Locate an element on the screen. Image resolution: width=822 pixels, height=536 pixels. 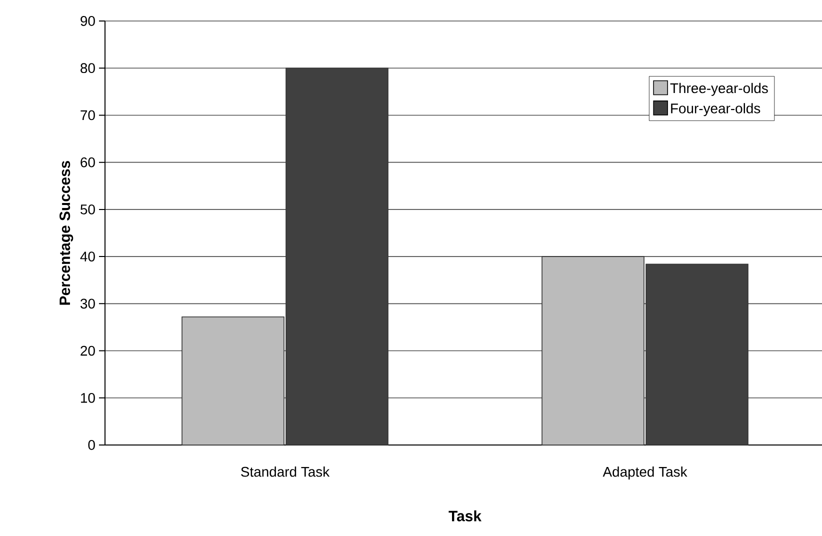
y-axis-title: Percentage Success is located at coordinates (67, 232).